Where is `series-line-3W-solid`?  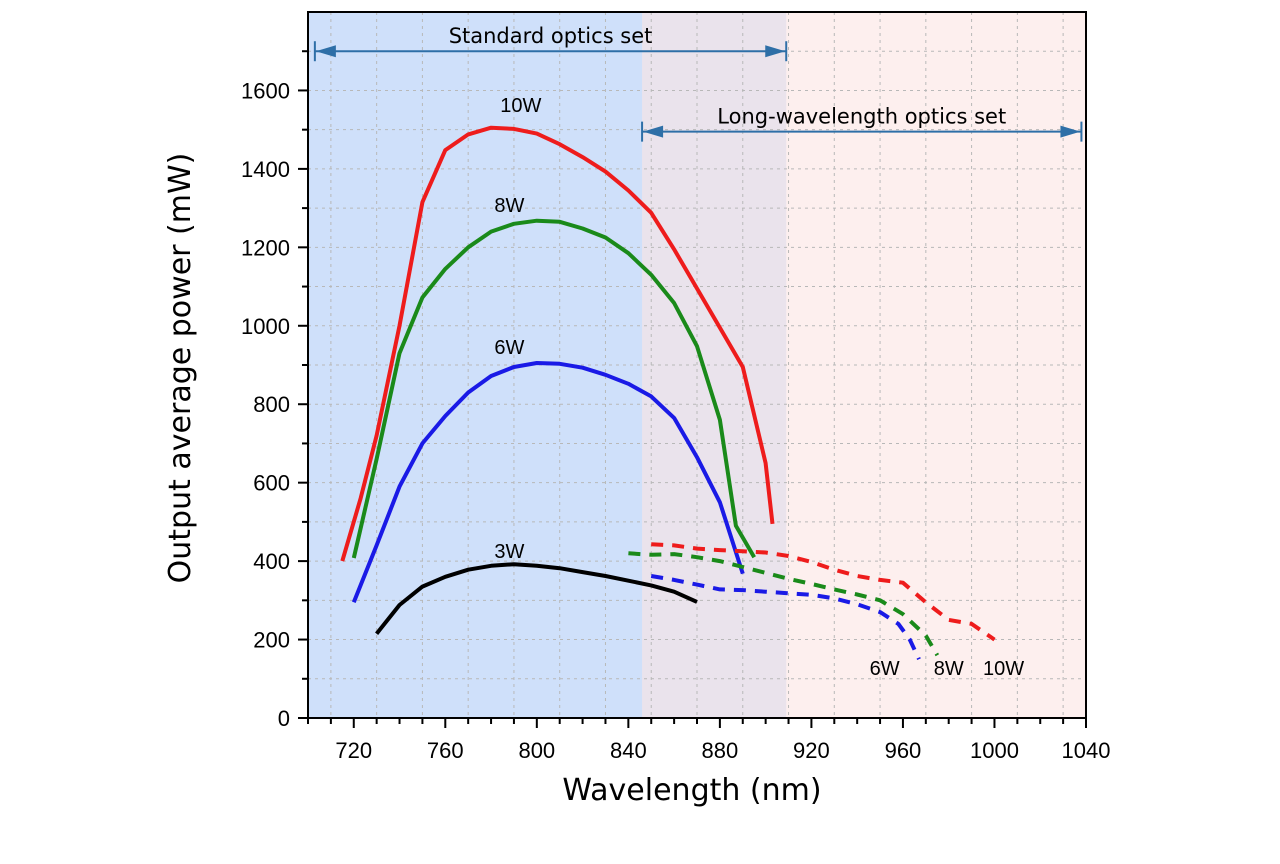
series-line-3W-solid is located at coordinates (536, 598).